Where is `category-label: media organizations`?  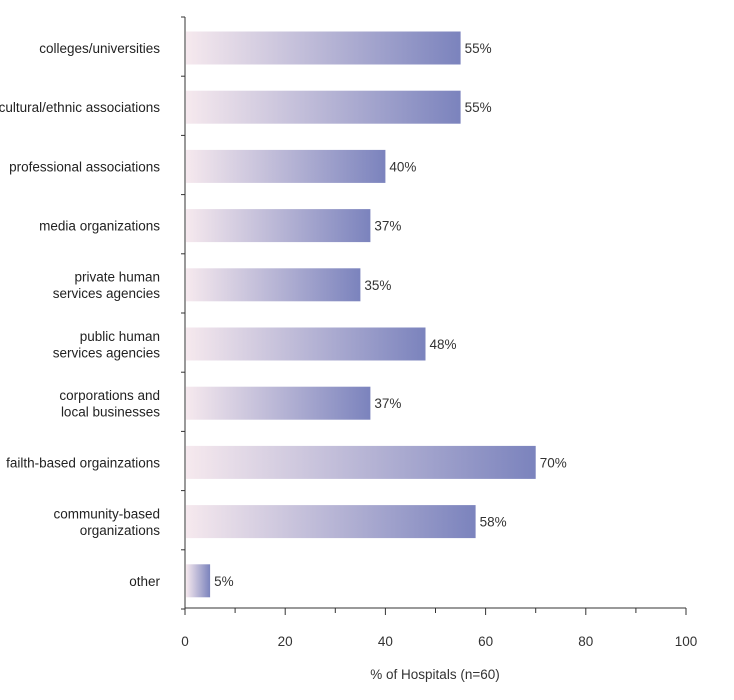
category-label: media organizations is located at coordinates (99, 226).